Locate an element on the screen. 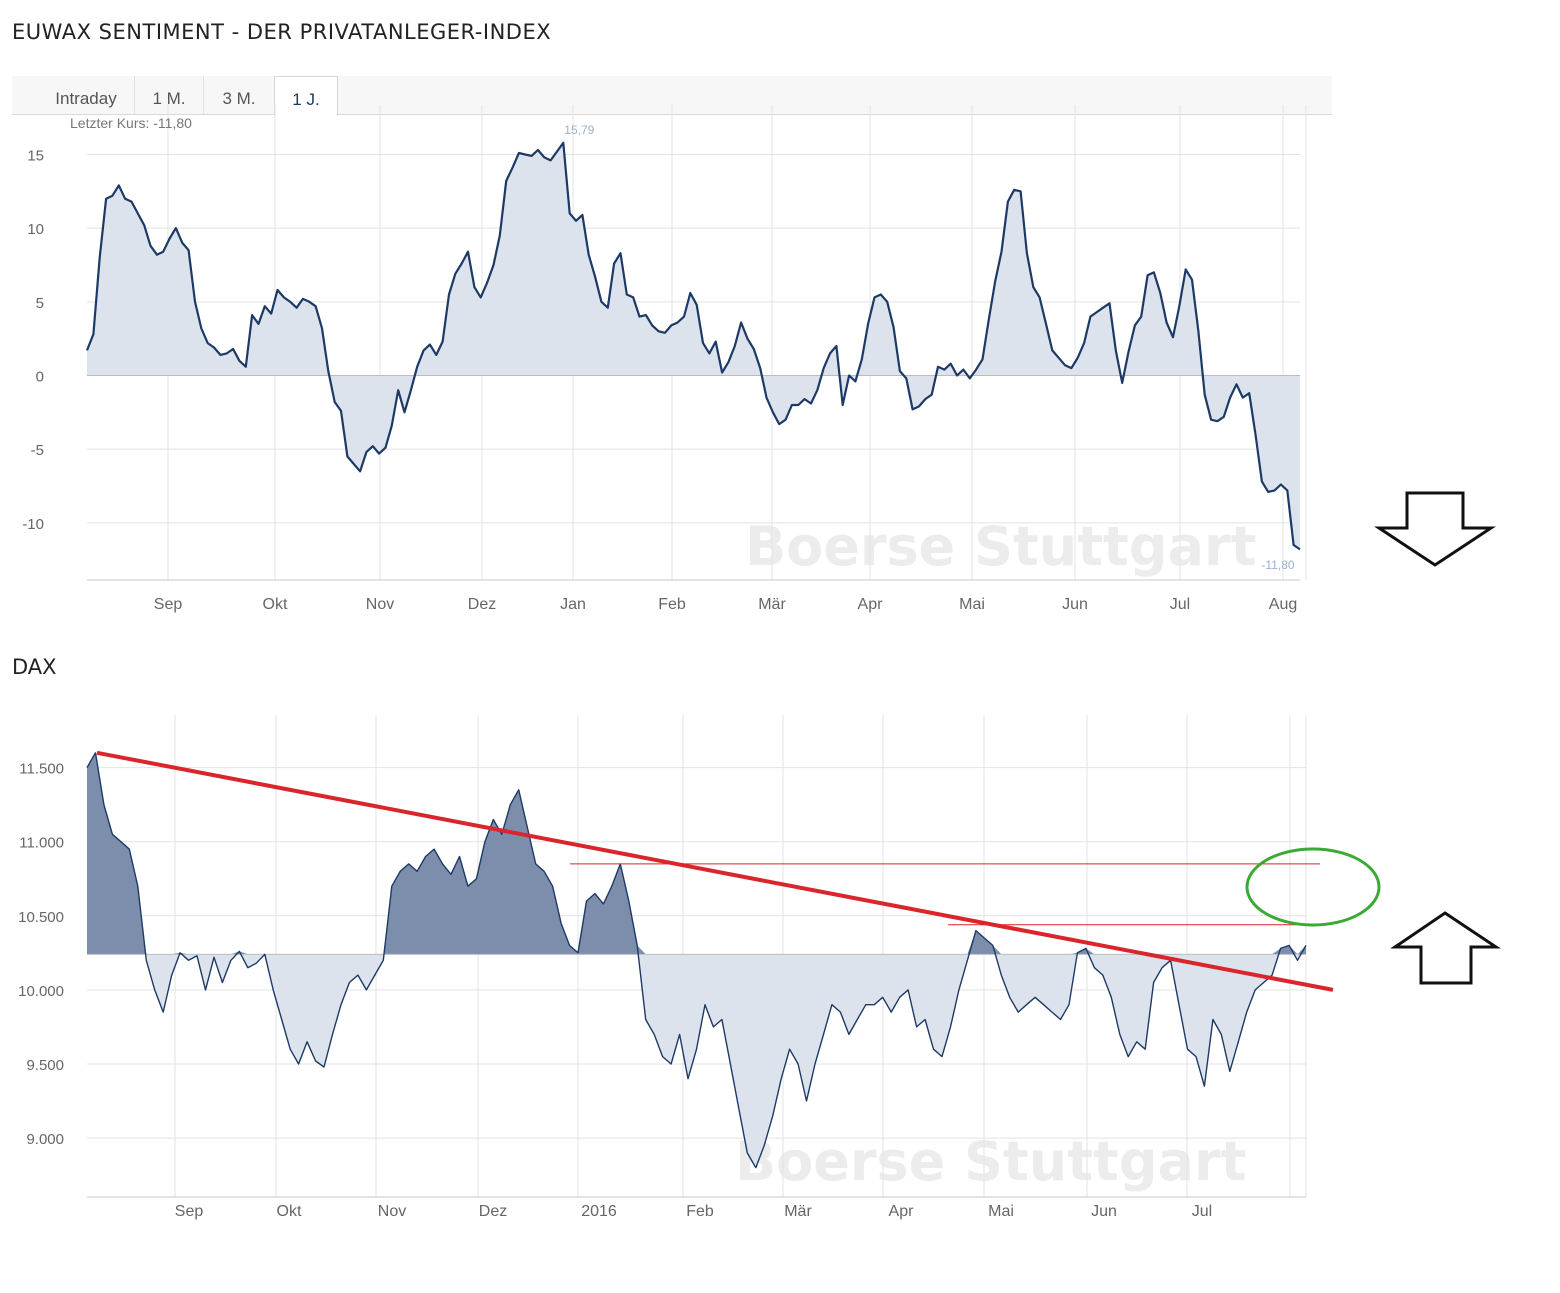 This screenshot has height=1293, width=1560. y-tick-label: 11.000 is located at coordinates (41, 843).